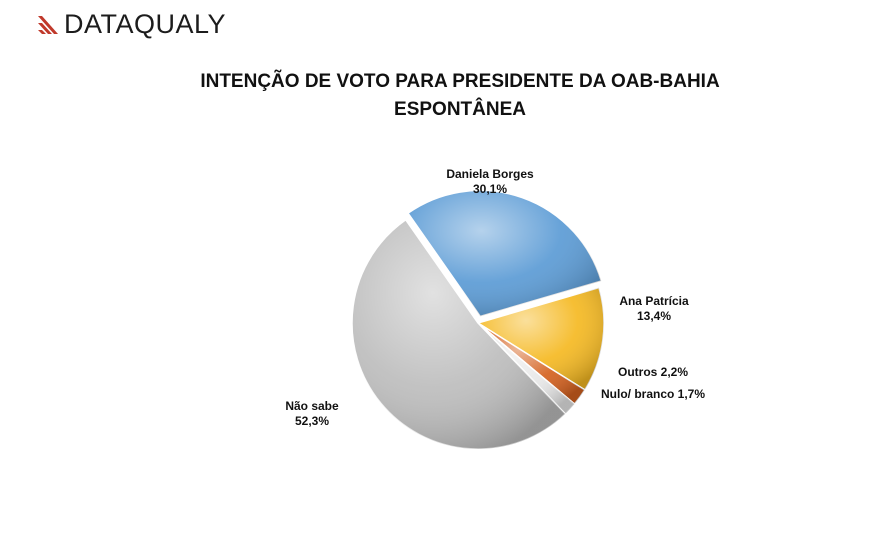 The height and width of the screenshot is (537, 883). What do you see at coordinates (653, 394) in the screenshot?
I see `slice-label-4: Nulo/ branco 1,7%` at bounding box center [653, 394].